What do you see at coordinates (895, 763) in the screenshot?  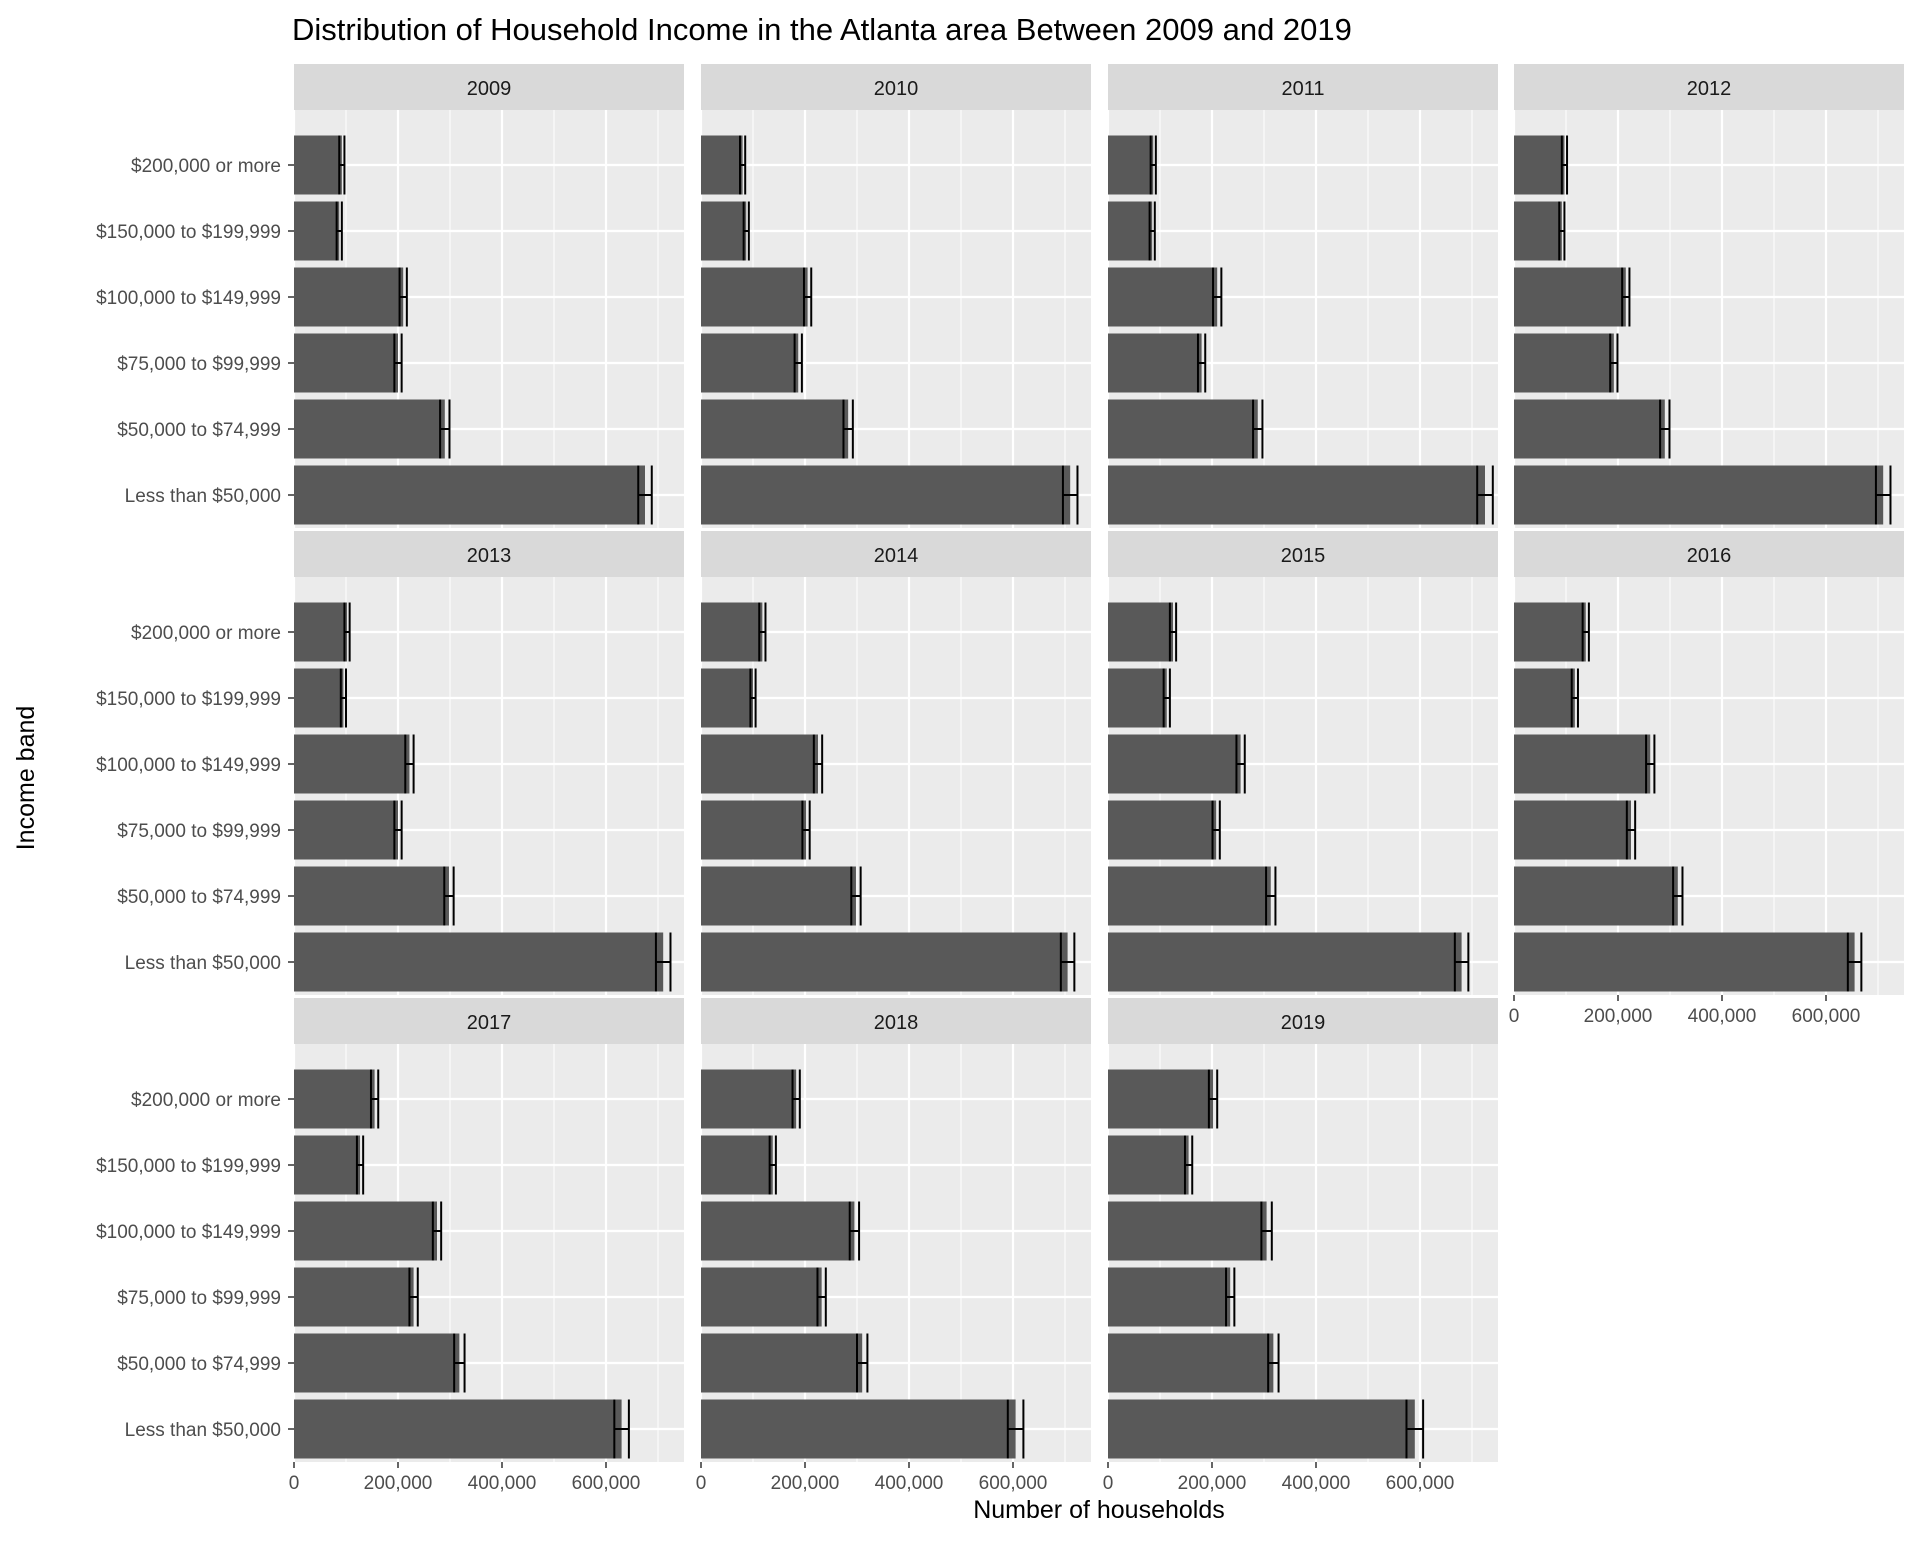 I see `facet-panel-2014: 2014` at bounding box center [895, 763].